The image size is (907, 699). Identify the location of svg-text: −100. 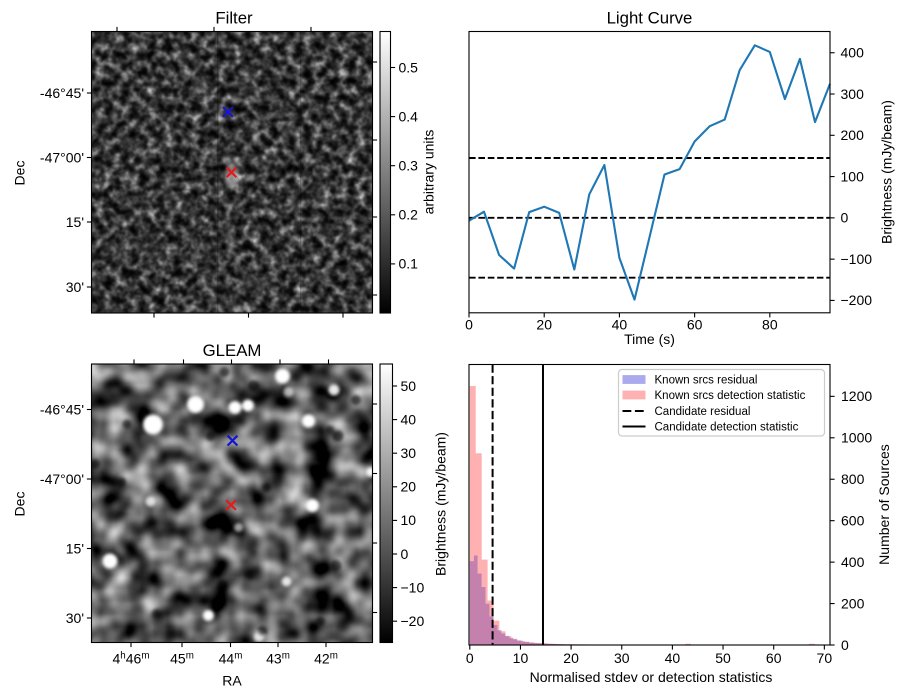
(857, 259).